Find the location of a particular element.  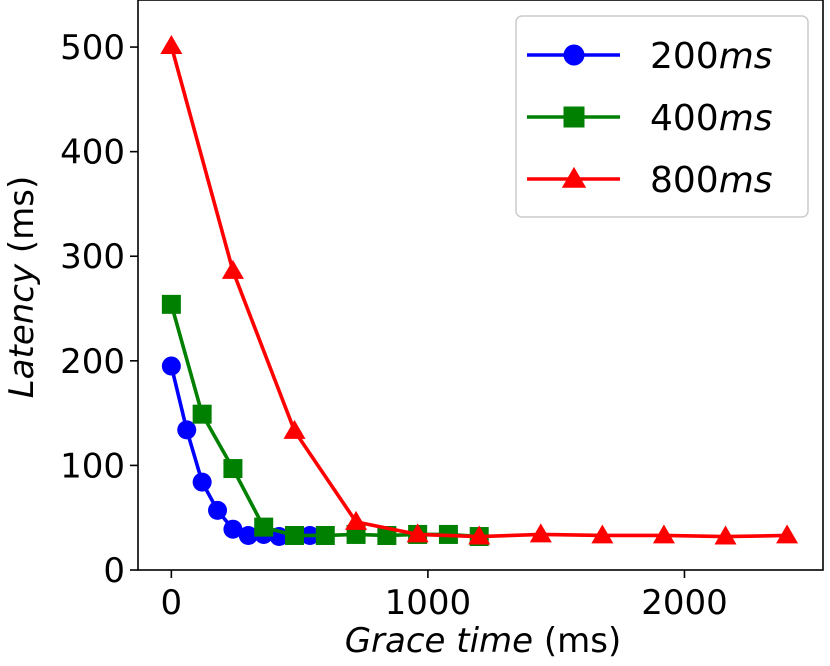

triangle-marker-icon is located at coordinates (574, 177).